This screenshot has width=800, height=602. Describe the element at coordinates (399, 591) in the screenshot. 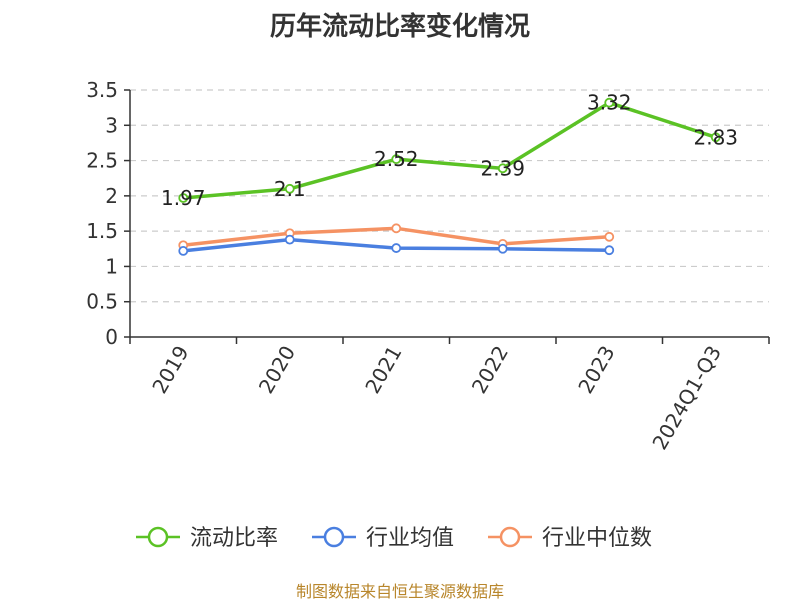

I see `source-note: 制图数据来自恒生聚源数据库` at that location.